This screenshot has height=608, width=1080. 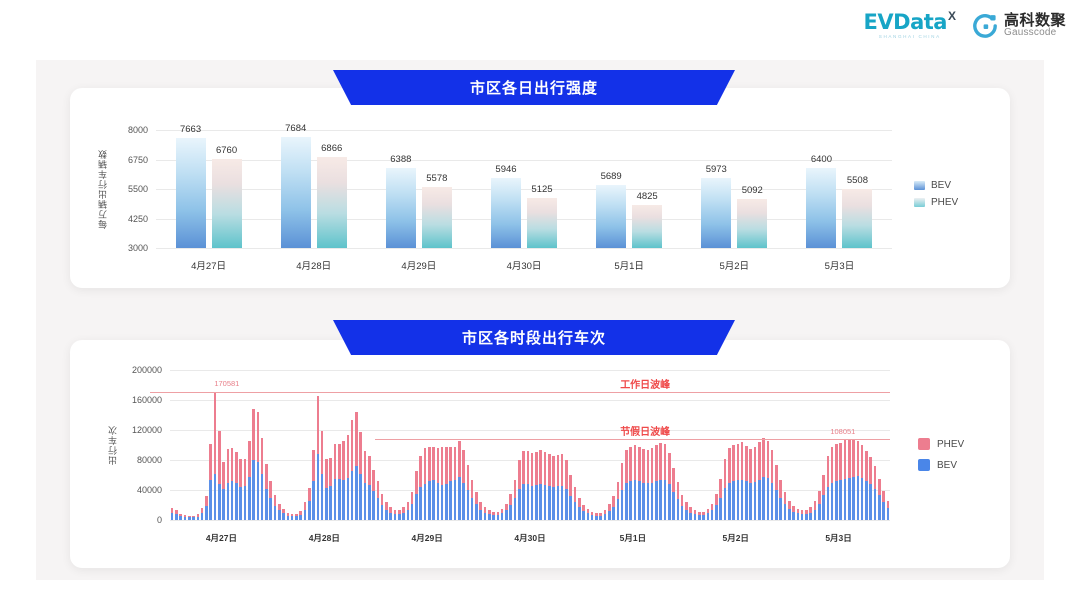 I want to click on section-title-hourly: 市区各时段出行车次, so click(x=533, y=338).